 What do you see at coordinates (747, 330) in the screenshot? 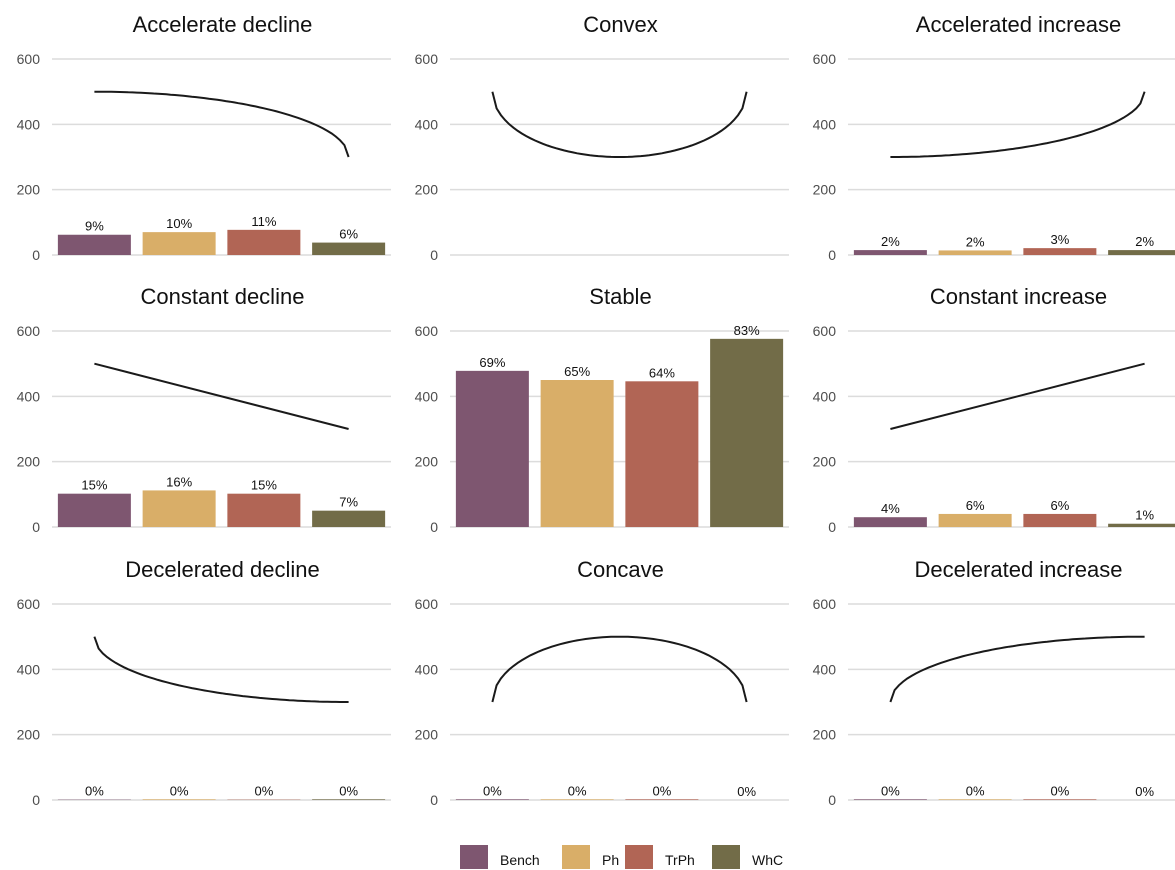
I see `data-label: 83%` at bounding box center [747, 330].